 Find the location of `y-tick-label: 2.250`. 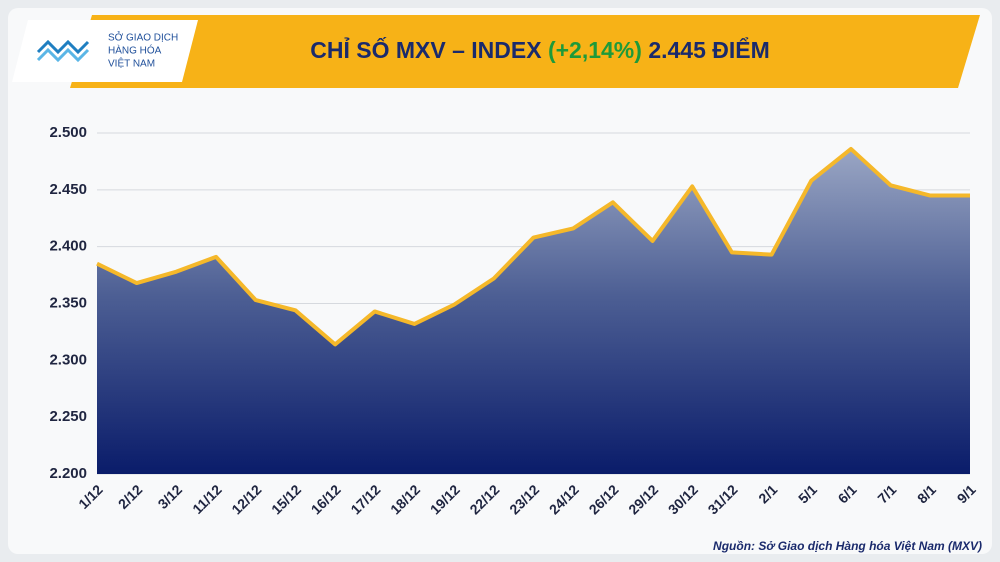

y-tick-label: 2.250 is located at coordinates (68, 416).